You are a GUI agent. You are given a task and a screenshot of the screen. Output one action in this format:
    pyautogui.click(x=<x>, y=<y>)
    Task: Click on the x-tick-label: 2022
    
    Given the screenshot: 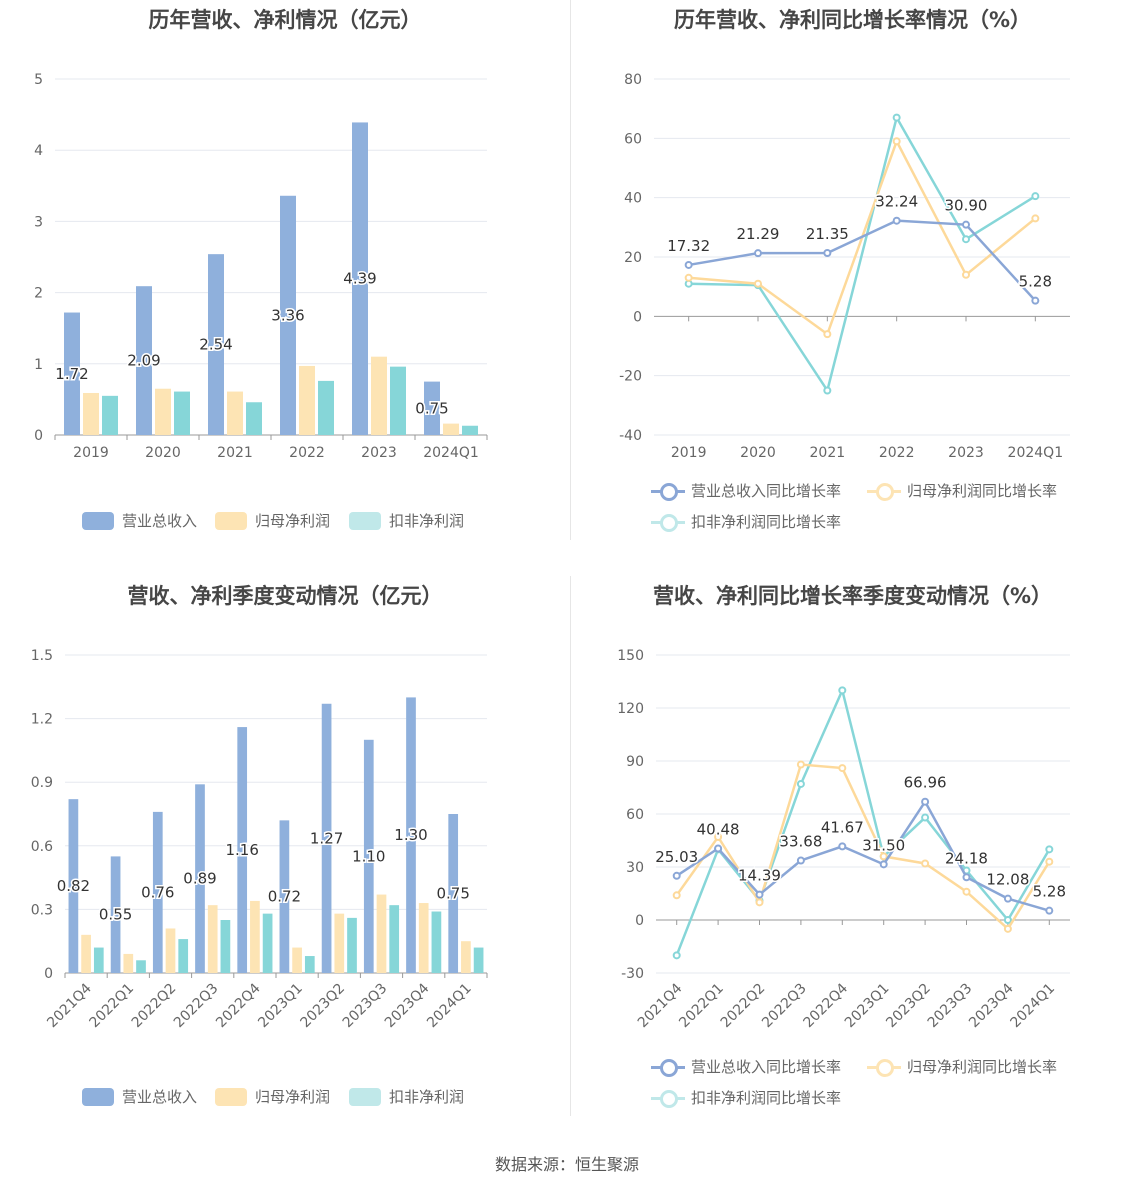 What is the action you would take?
    pyautogui.click(x=307, y=453)
    